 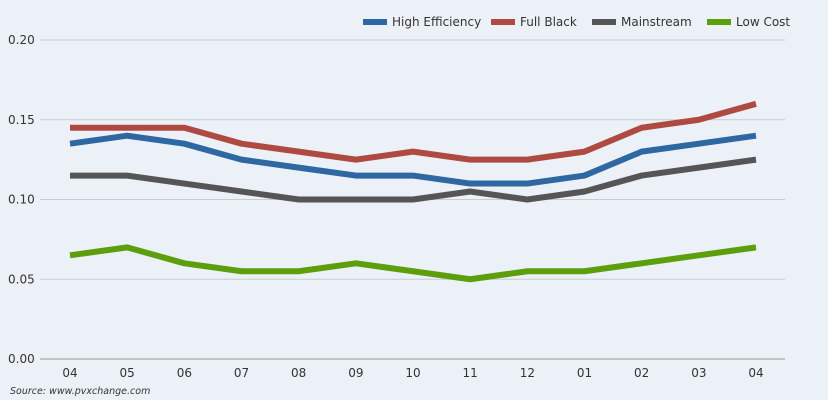 What do you see at coordinates (548, 22) in the screenshot?
I see `legend-label: Full Black` at bounding box center [548, 22].